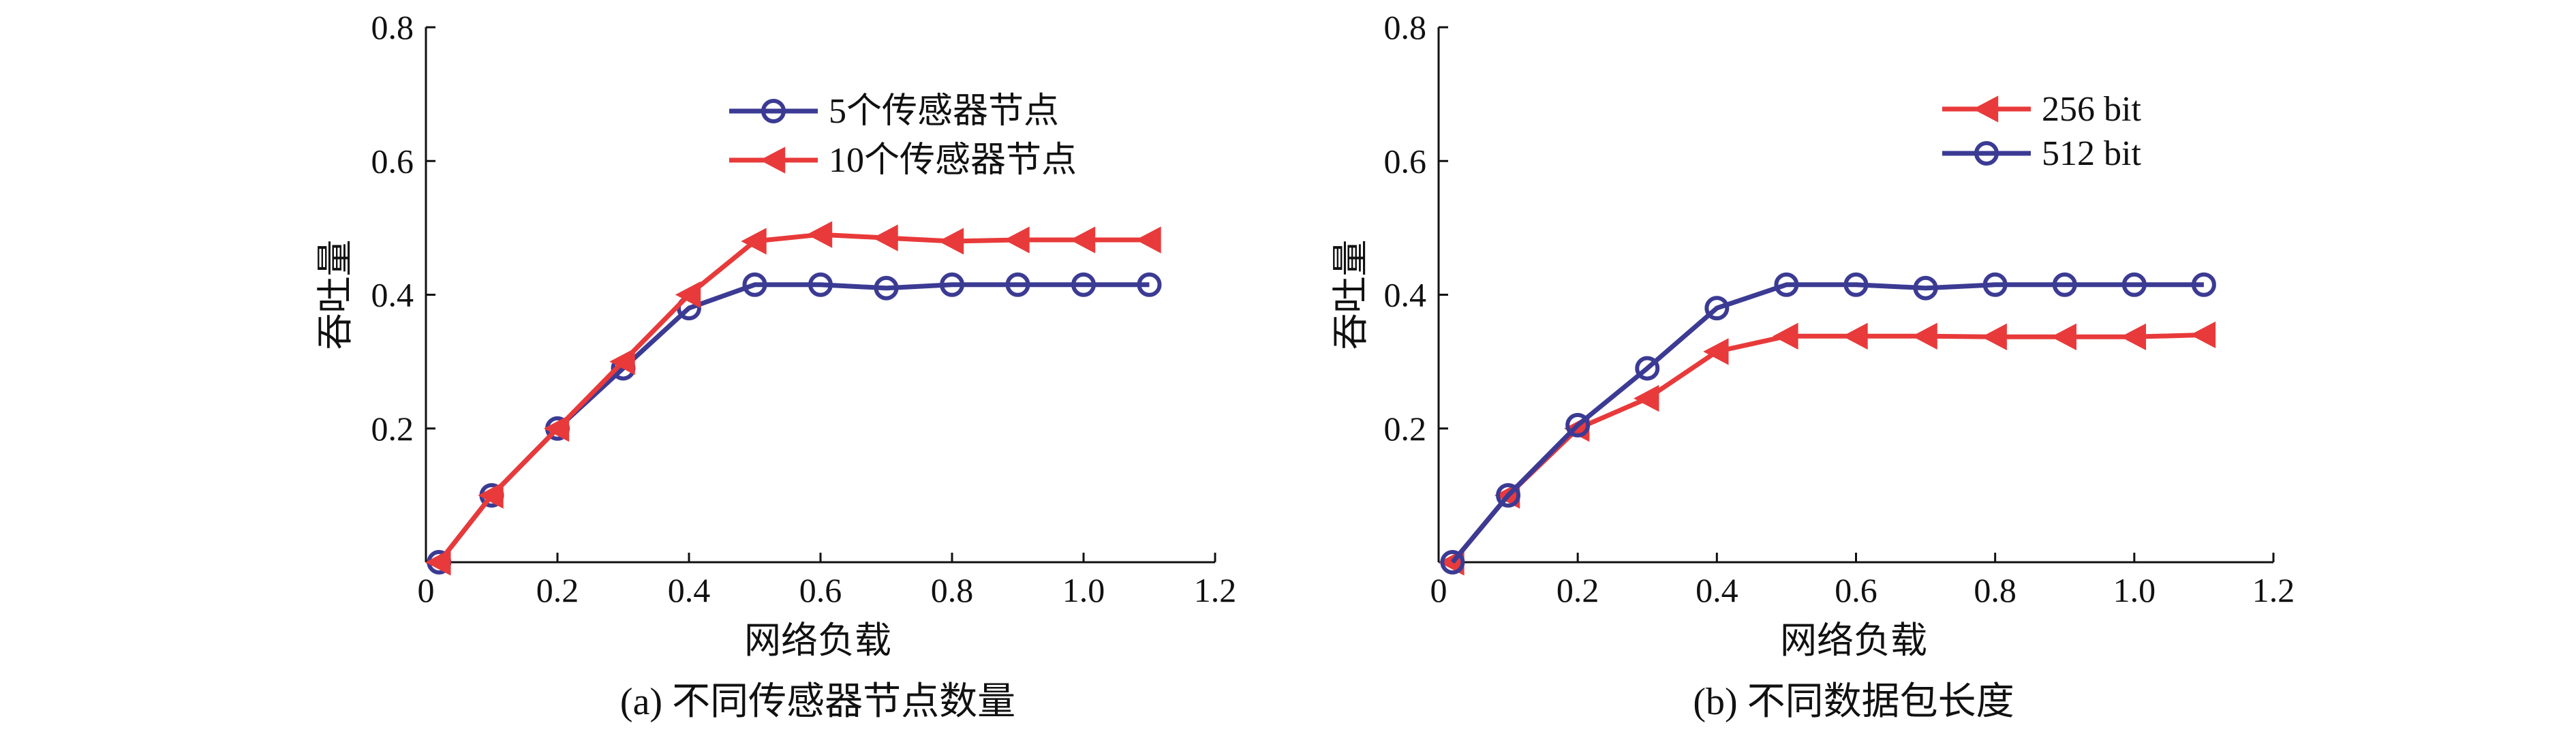 The width and height of the screenshot is (2576, 736). Describe the element at coordinates (1854, 702) in the screenshot. I see `figure-caption: (b) 不同数据包长度` at that location.